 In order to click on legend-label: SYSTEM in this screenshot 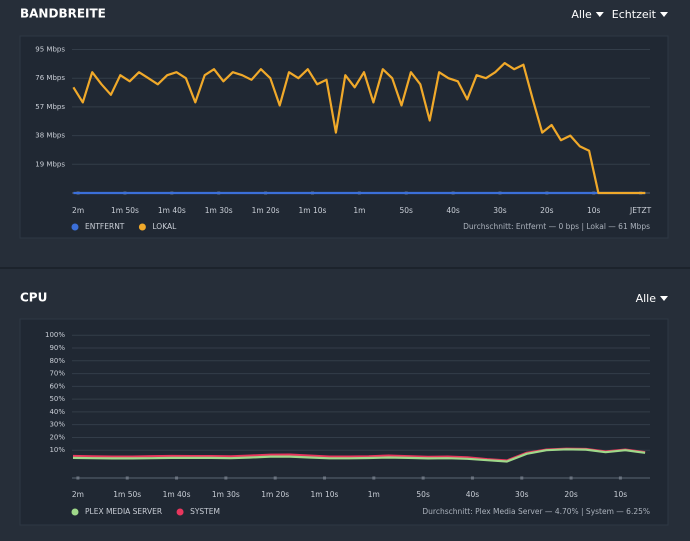, I will do `click(205, 511)`.